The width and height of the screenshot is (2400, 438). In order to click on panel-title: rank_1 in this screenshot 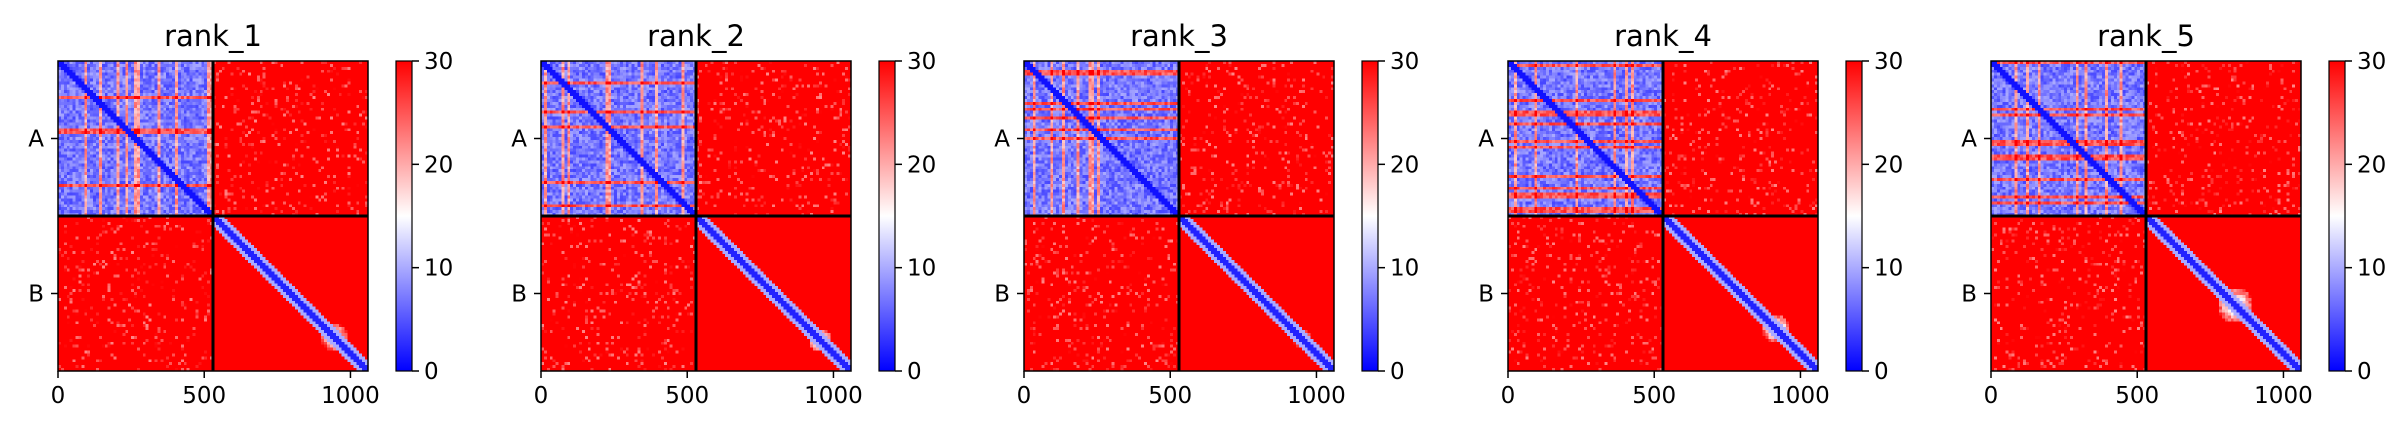, I will do `click(213, 36)`.